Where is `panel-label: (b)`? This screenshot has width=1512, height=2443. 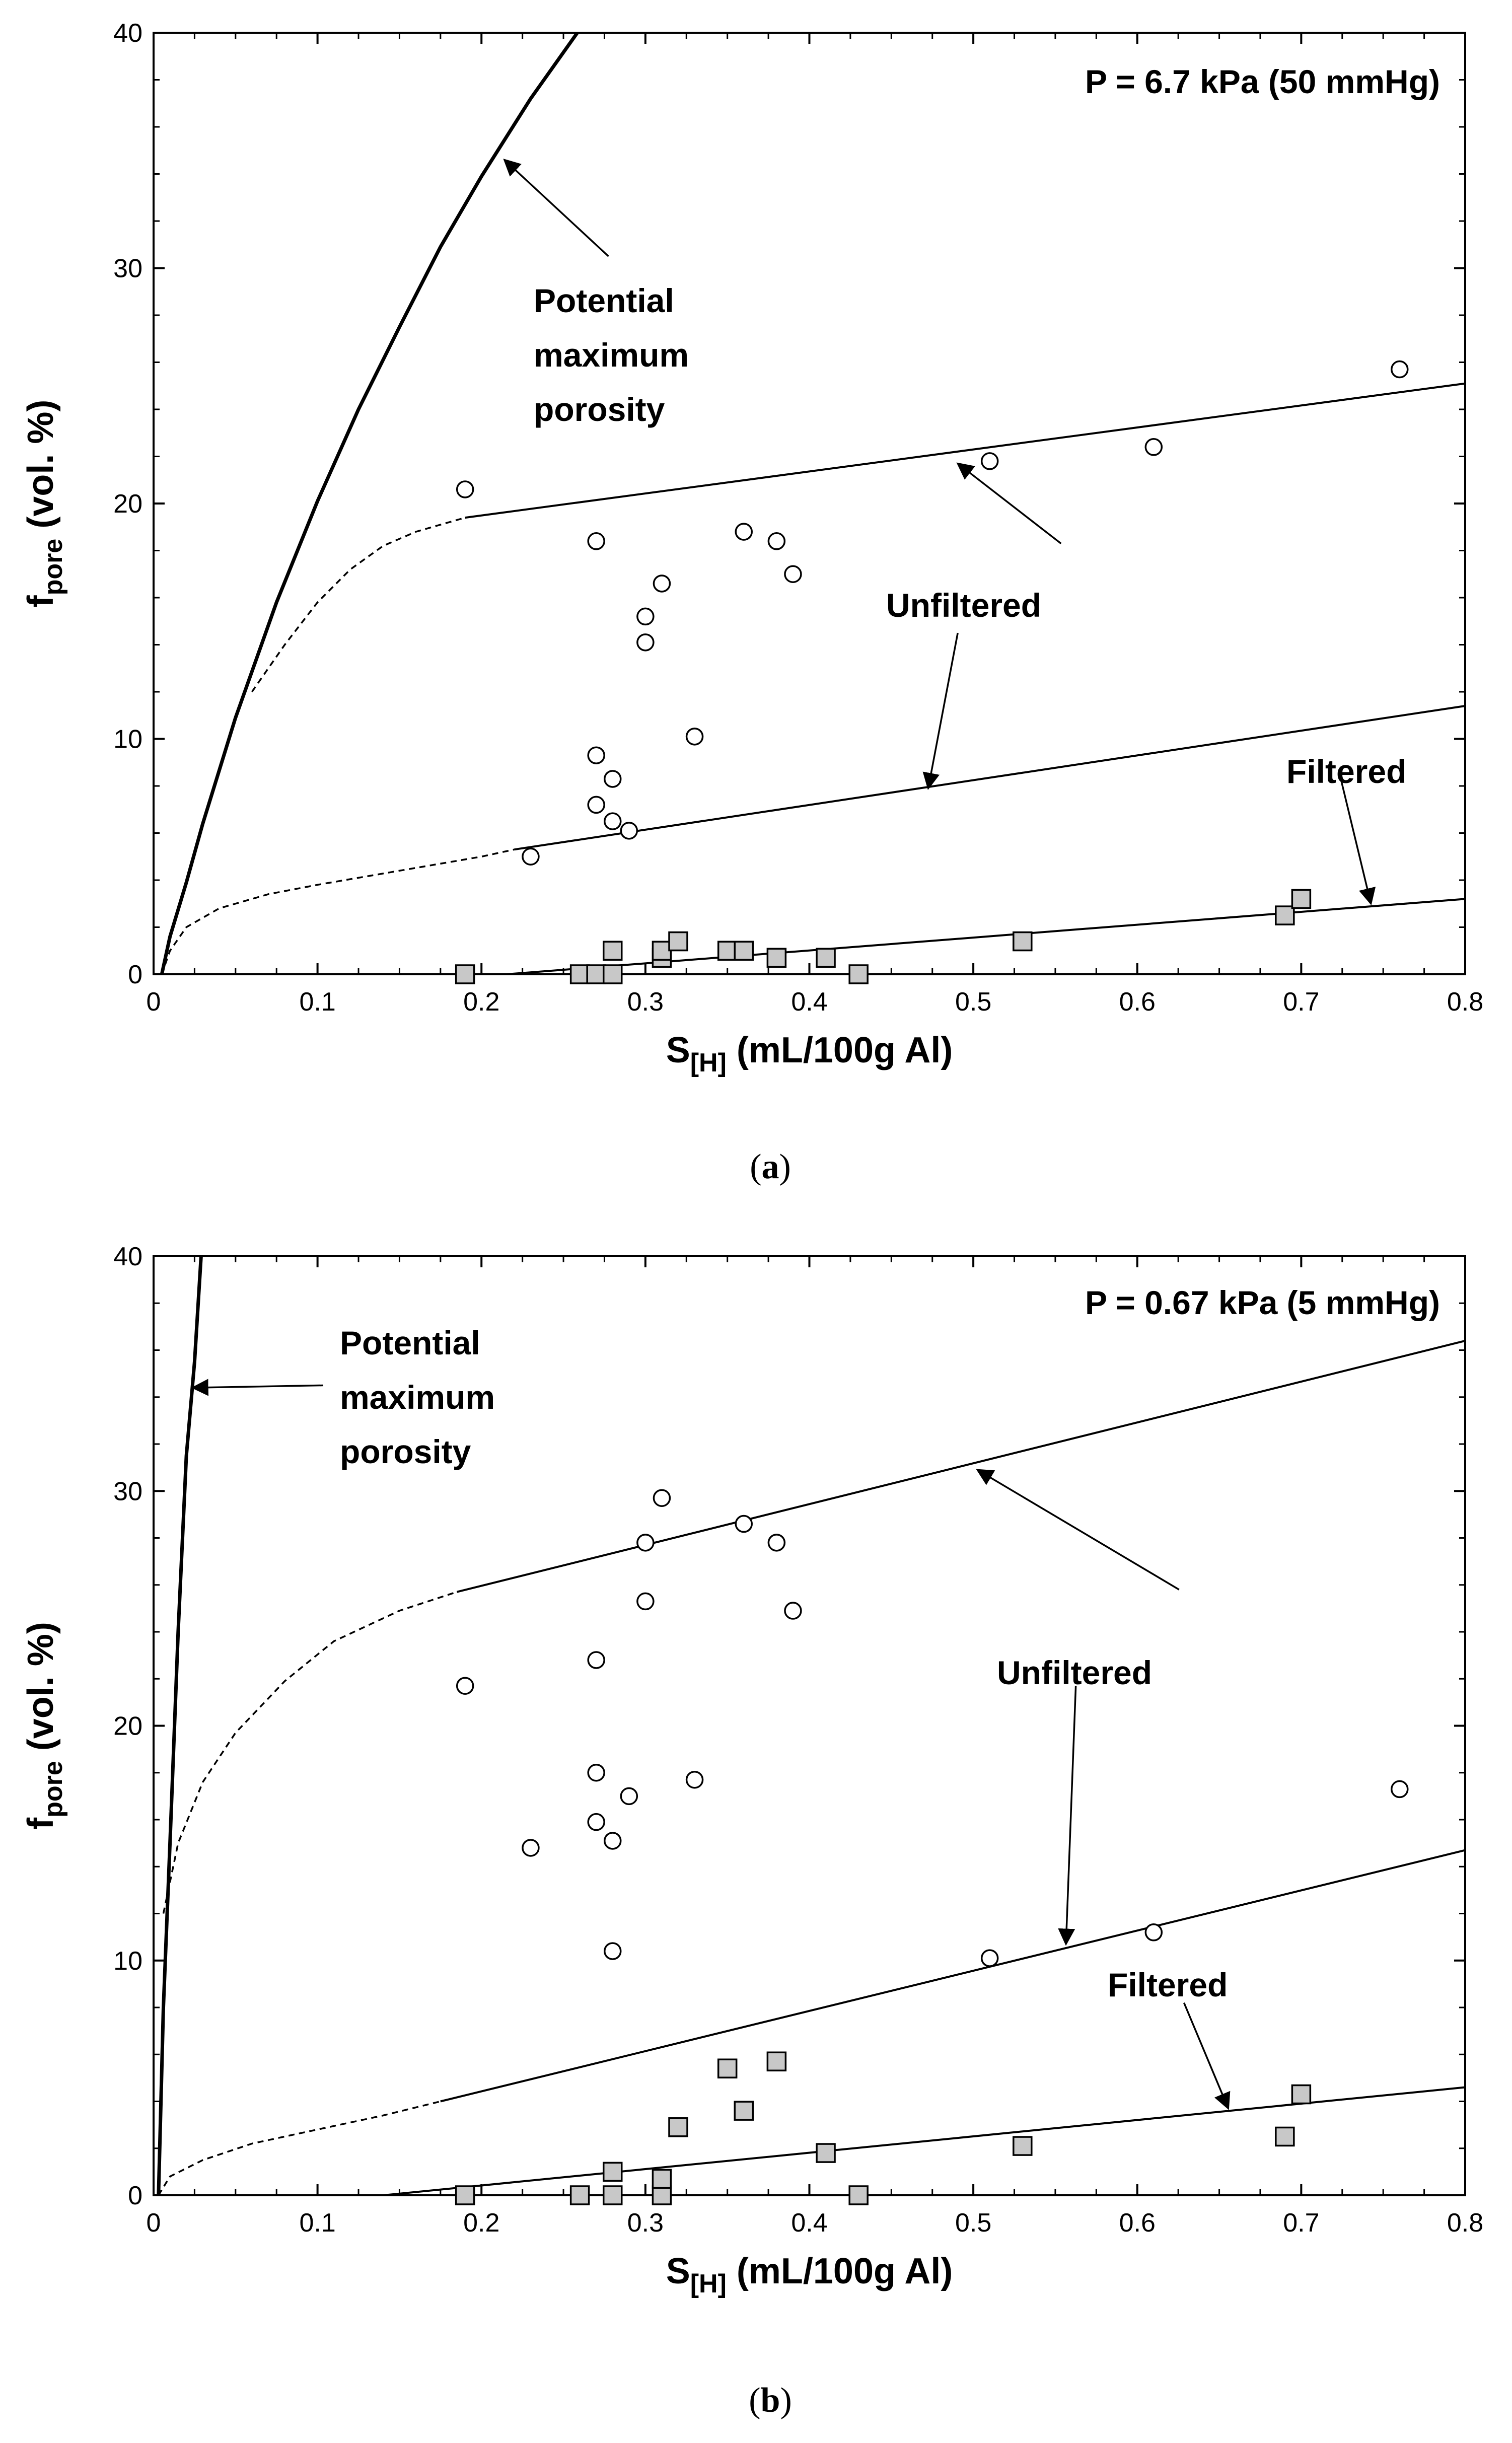
panel-label: (b) is located at coordinates (771, 2400).